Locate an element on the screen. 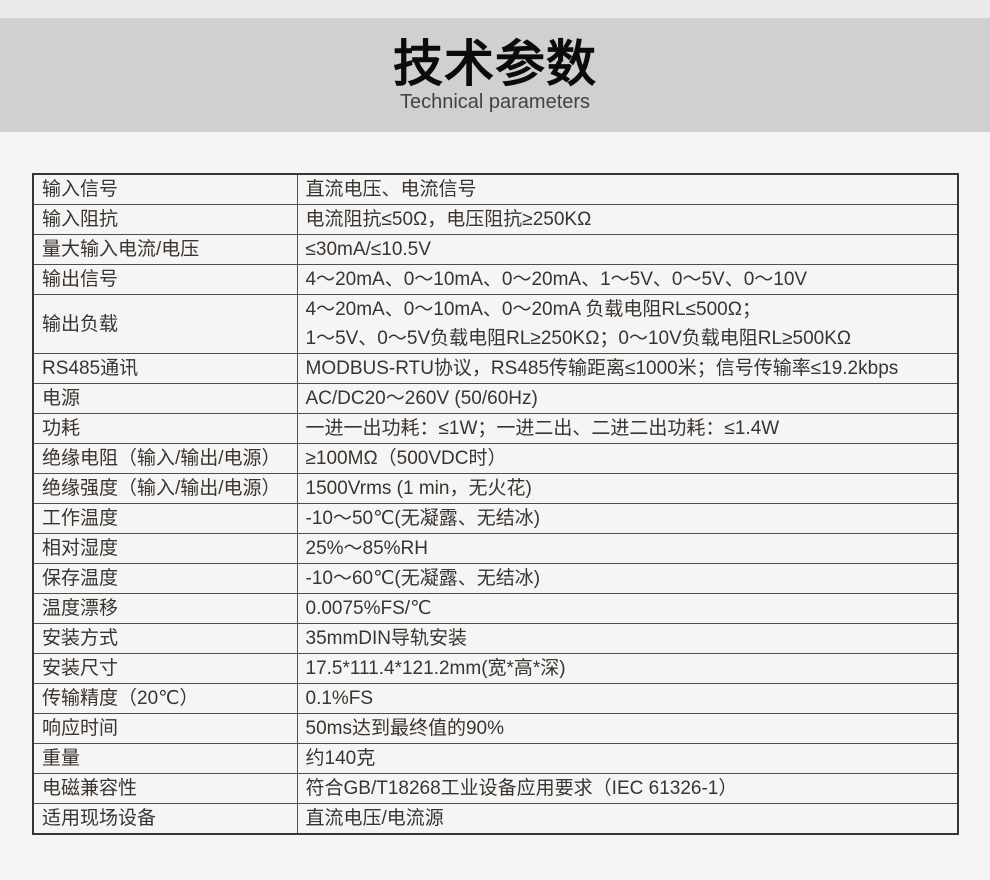 The height and width of the screenshot is (880, 990). param-label: 适用现场设备 is located at coordinates (165, 819).